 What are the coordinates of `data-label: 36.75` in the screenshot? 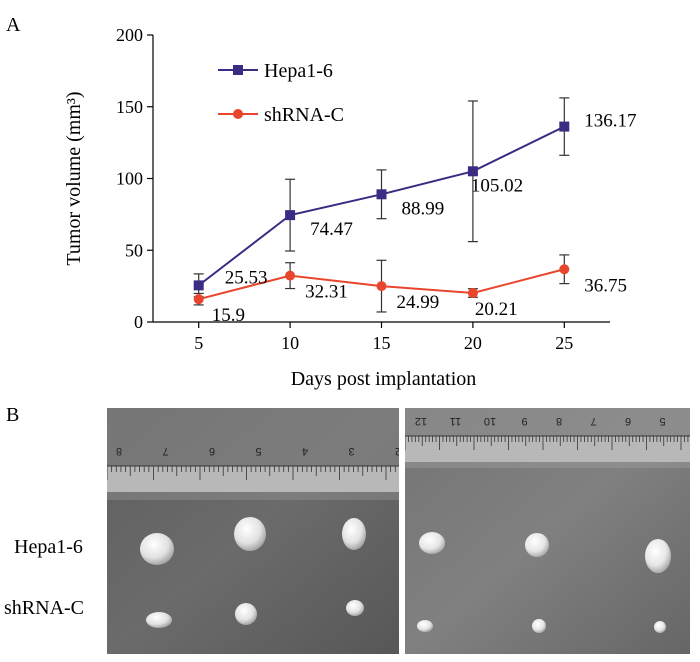 It's located at (605, 285).